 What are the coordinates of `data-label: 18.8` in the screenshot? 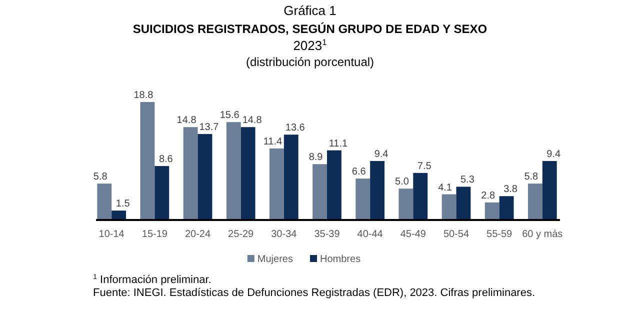 It's located at (144, 95).